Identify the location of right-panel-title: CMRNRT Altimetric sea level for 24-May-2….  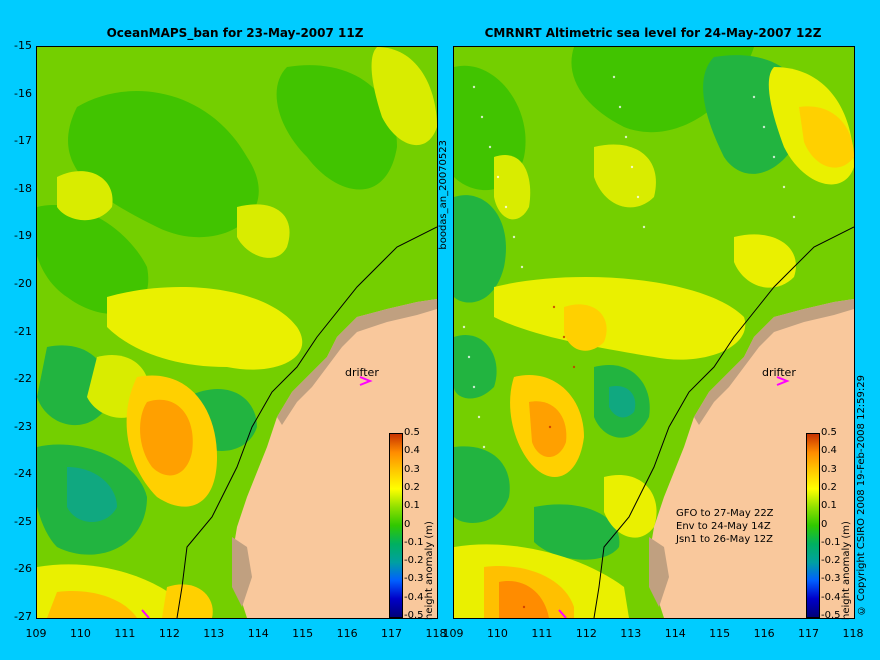
(653, 33).